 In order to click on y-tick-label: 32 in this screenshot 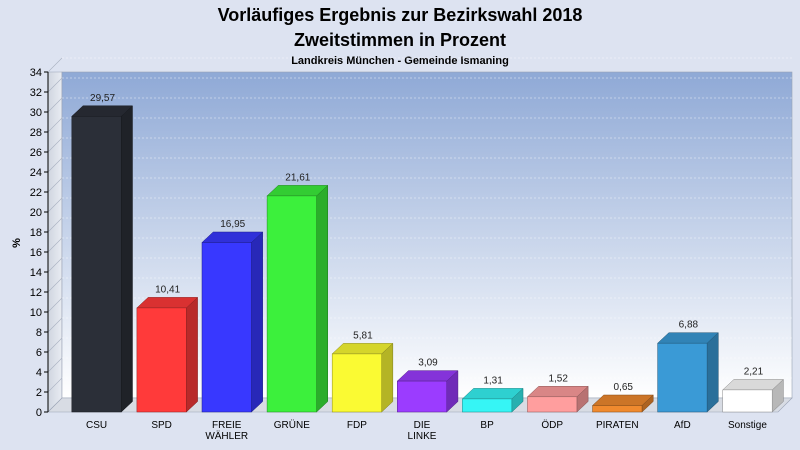, I will do `click(36, 93)`.